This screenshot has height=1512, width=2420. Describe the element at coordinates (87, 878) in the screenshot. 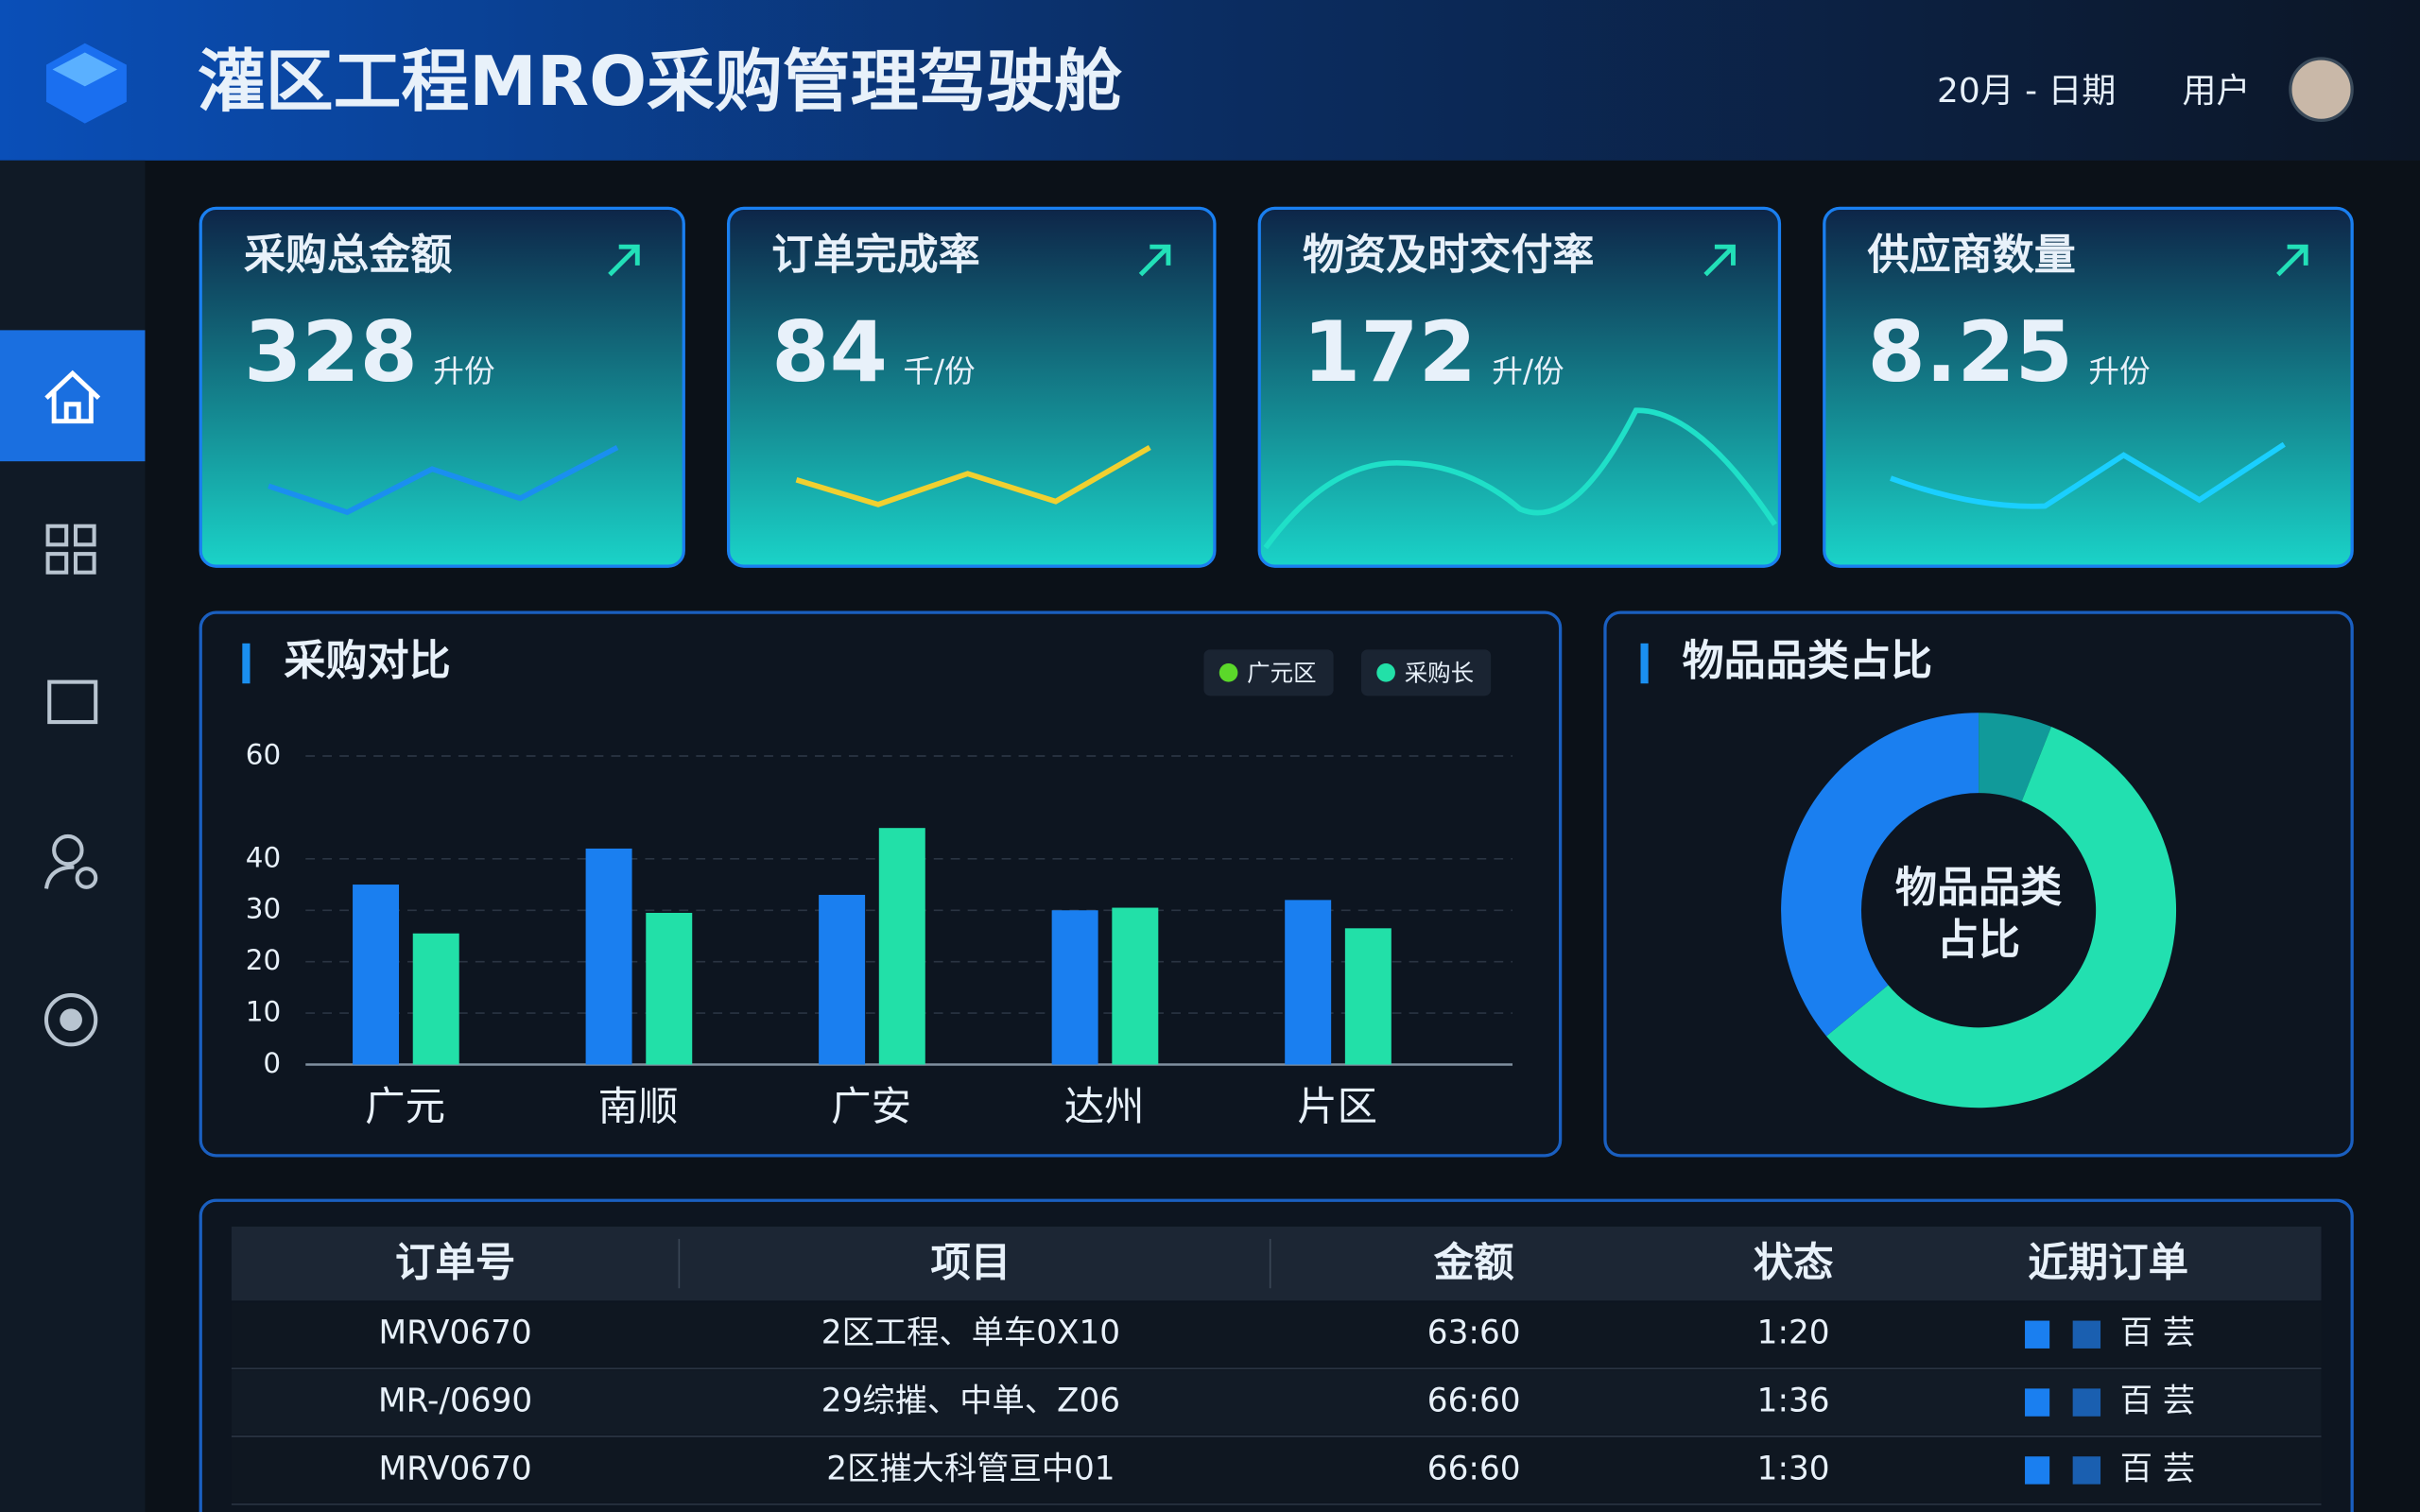

I see `nav-user-dot` at that location.